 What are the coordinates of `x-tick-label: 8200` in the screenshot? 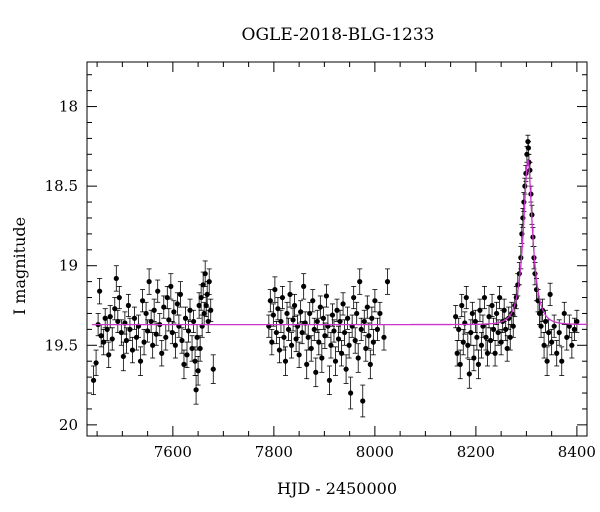 It's located at (476, 452).